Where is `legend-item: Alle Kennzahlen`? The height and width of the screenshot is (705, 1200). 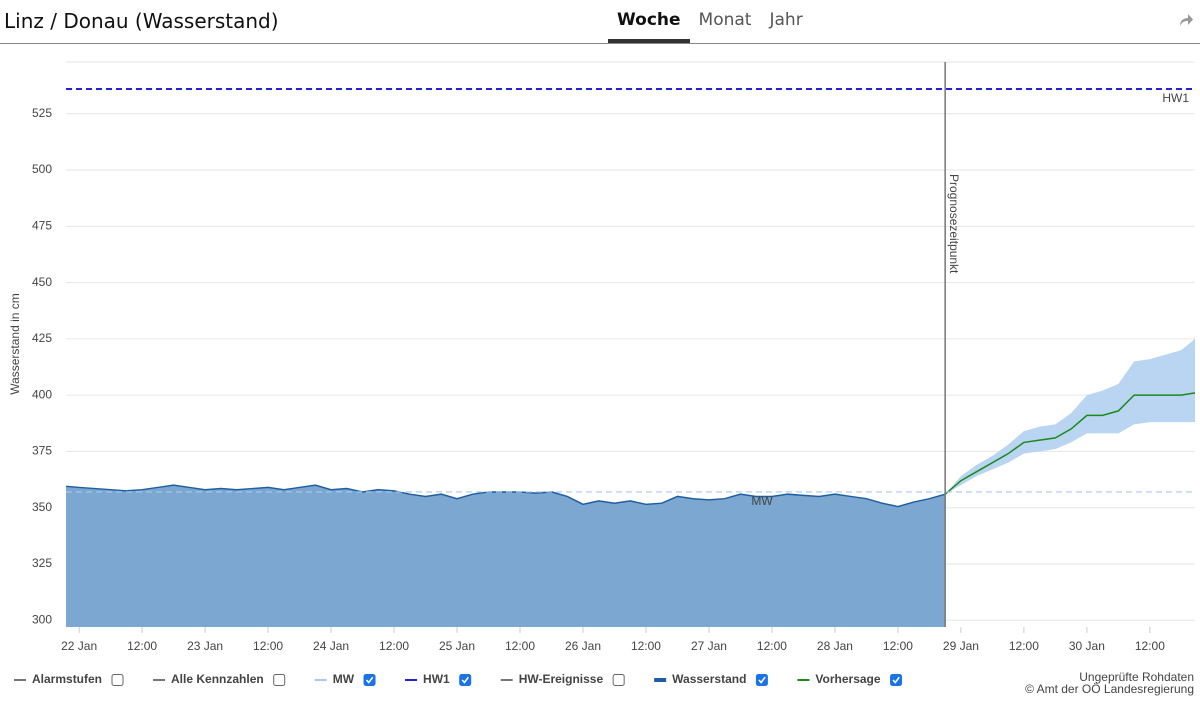 legend-item: Alle Kennzahlen is located at coordinates (219, 679).